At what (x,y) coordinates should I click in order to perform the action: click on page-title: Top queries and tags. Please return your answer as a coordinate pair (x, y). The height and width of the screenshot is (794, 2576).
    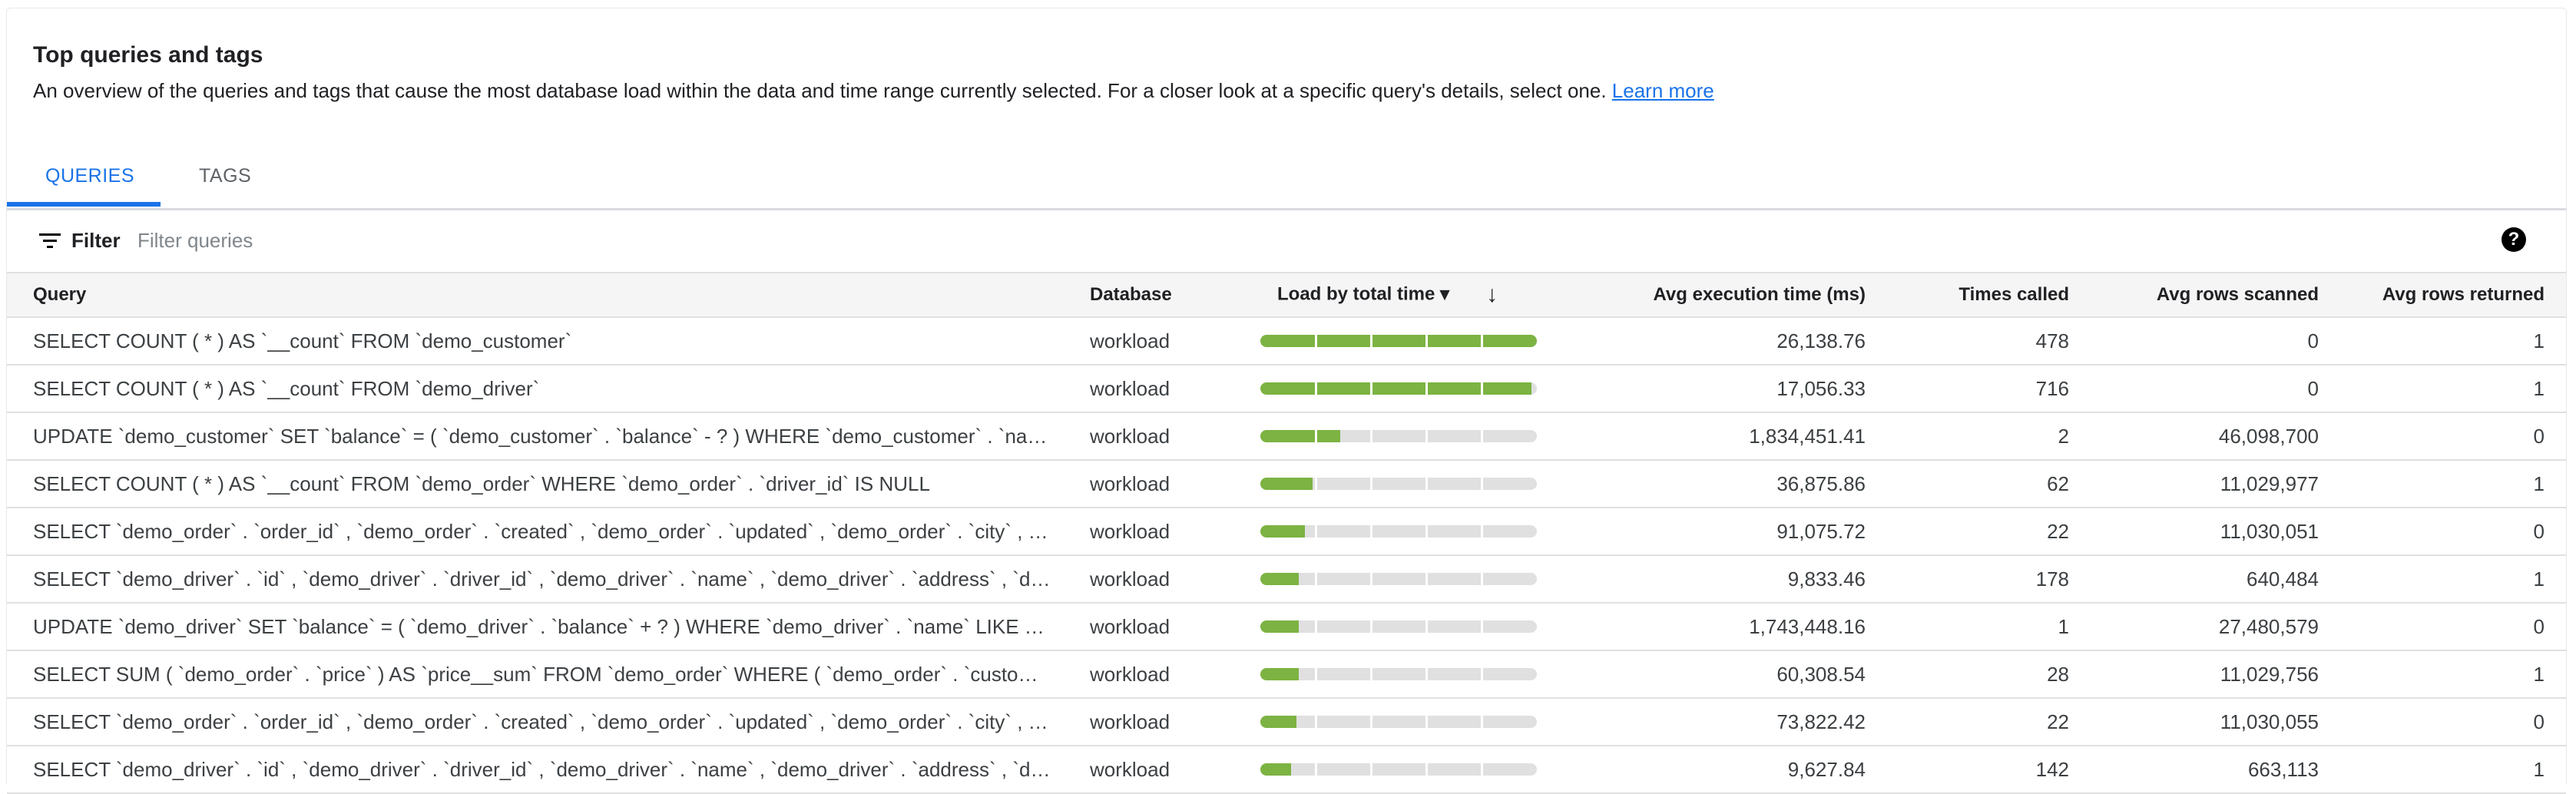
    Looking at the image, I should click on (148, 55).